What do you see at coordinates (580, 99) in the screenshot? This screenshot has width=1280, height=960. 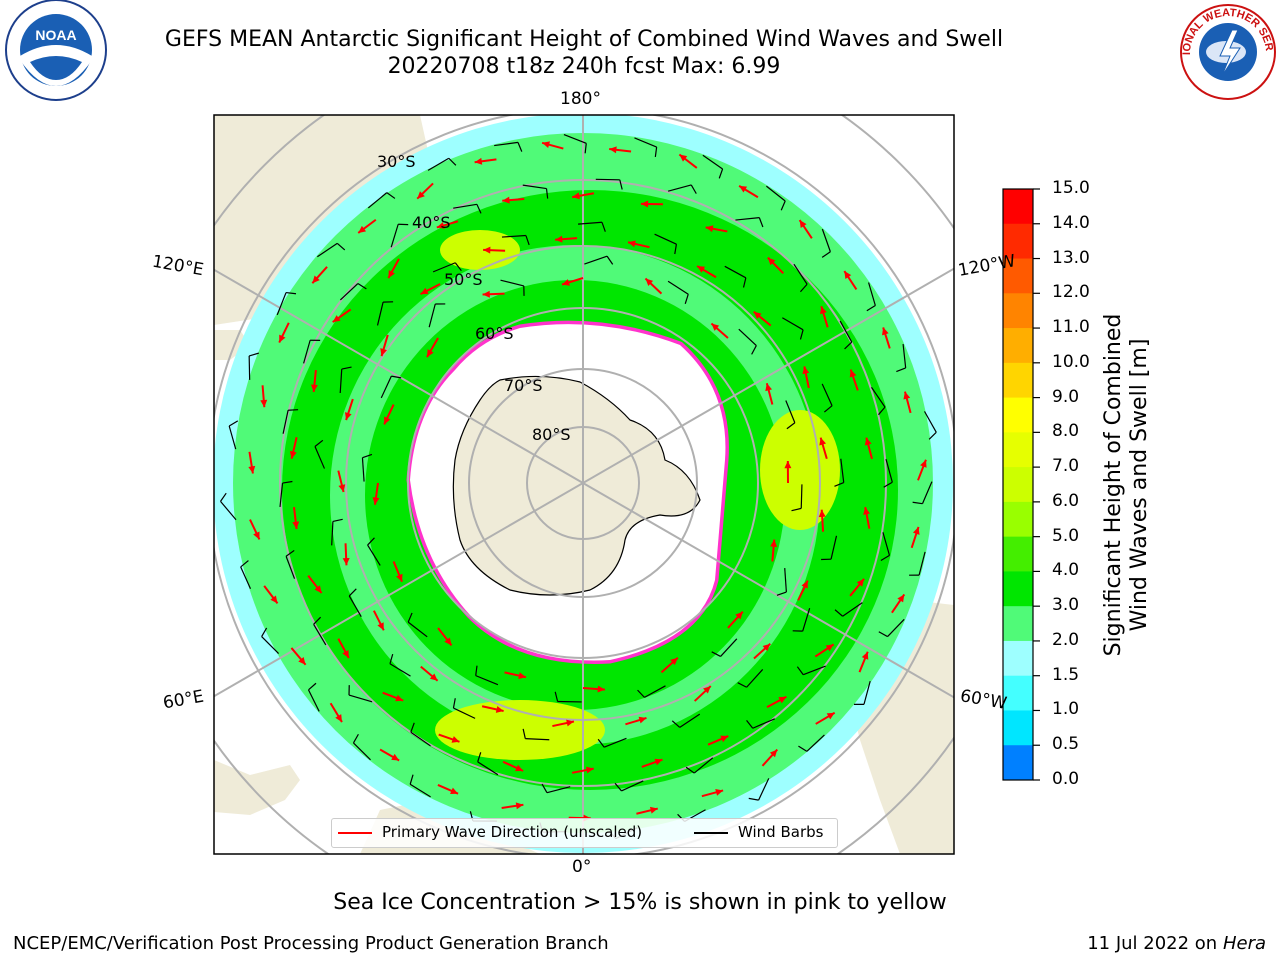 I see `lon-label-top: 180°` at bounding box center [580, 99].